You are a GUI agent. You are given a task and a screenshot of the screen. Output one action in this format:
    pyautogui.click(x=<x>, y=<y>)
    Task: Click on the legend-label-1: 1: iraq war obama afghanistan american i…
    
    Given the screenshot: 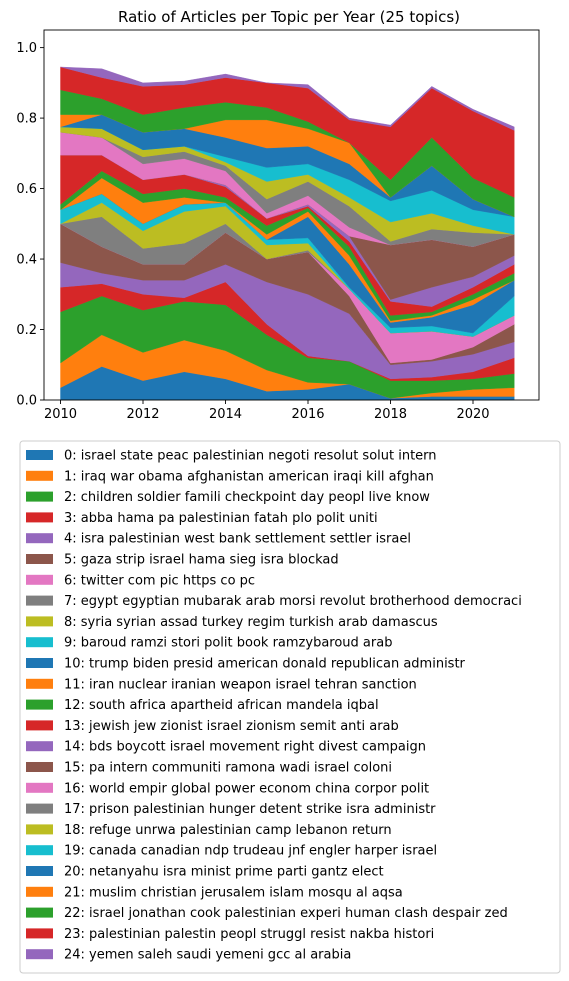 What is the action you would take?
    pyautogui.click(x=249, y=476)
    